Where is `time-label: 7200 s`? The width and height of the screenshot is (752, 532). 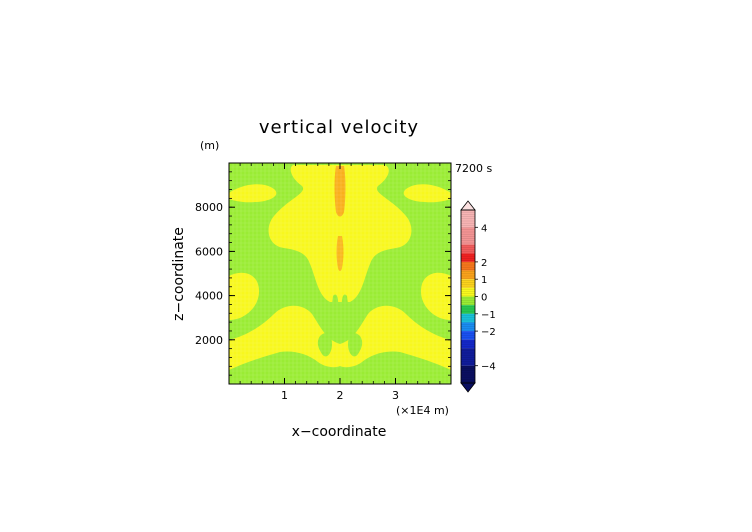
time-label: 7200 s is located at coordinates (473, 168).